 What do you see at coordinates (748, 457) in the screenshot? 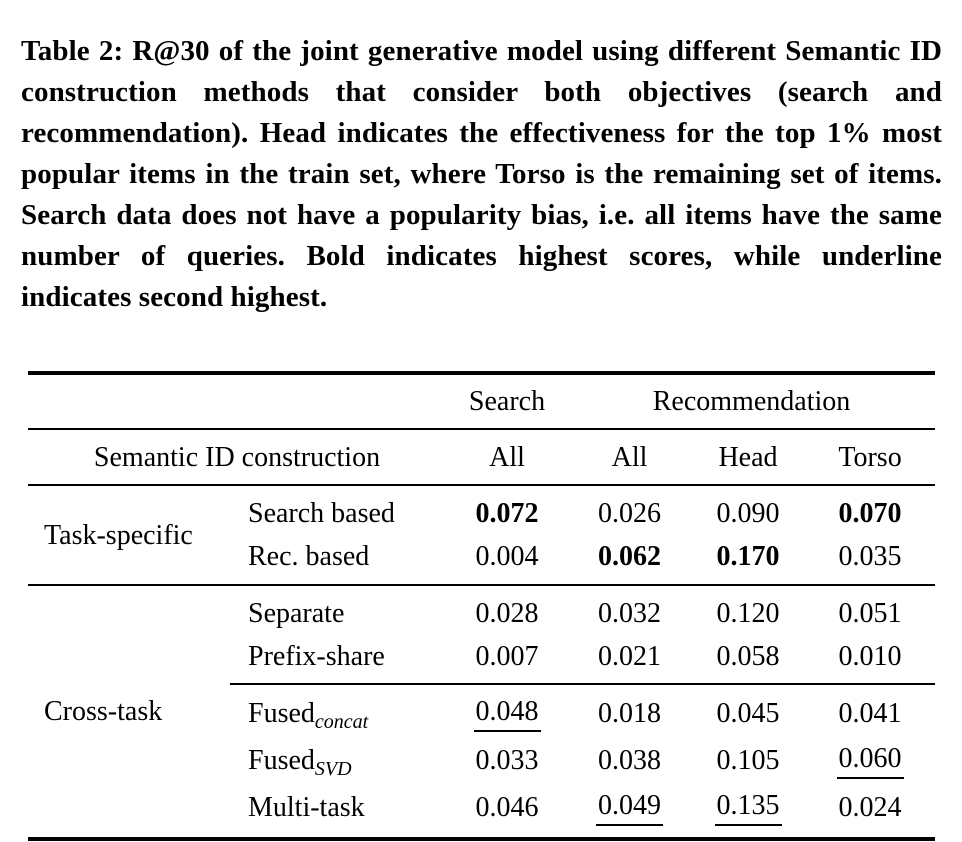
I see `header-rec-head: Head` at bounding box center [748, 457].